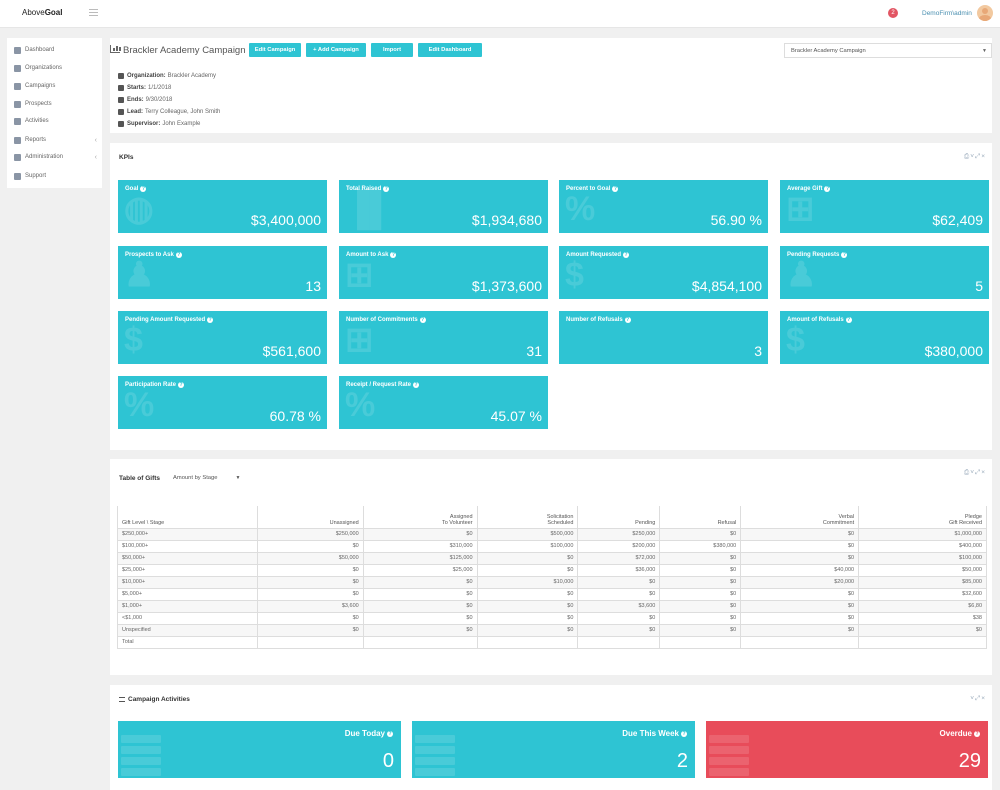  What do you see at coordinates (93, 12) in the screenshot?
I see `menu-toggle-icon` at bounding box center [93, 12].